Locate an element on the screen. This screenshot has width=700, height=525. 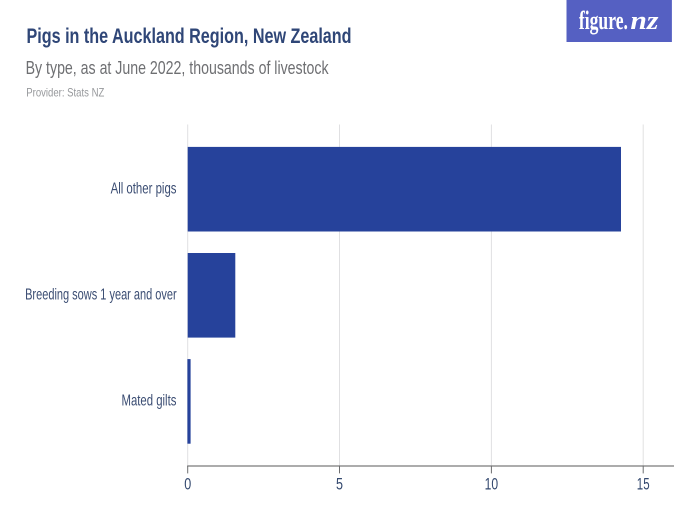
svg-text: 0 is located at coordinates (187, 484).